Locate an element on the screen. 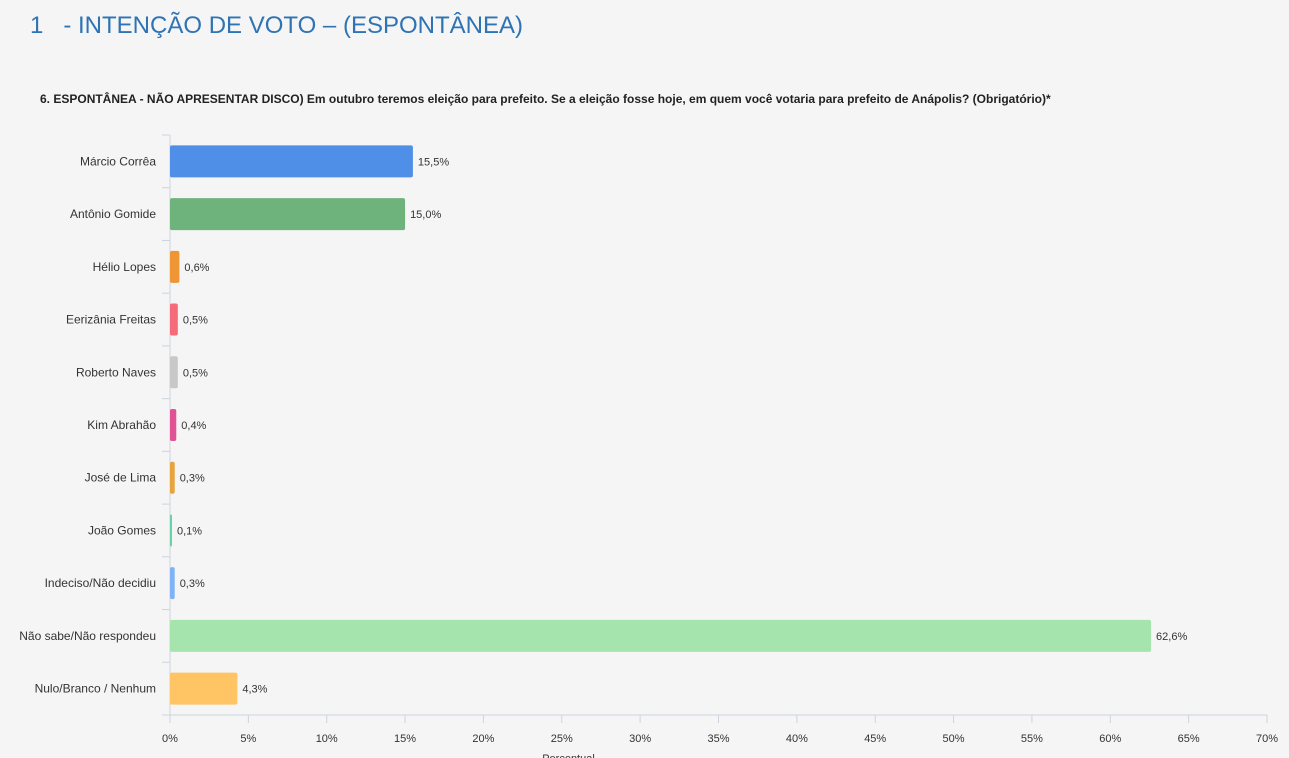  category-label: Indeciso/Não decidiu is located at coordinates (100, 583).